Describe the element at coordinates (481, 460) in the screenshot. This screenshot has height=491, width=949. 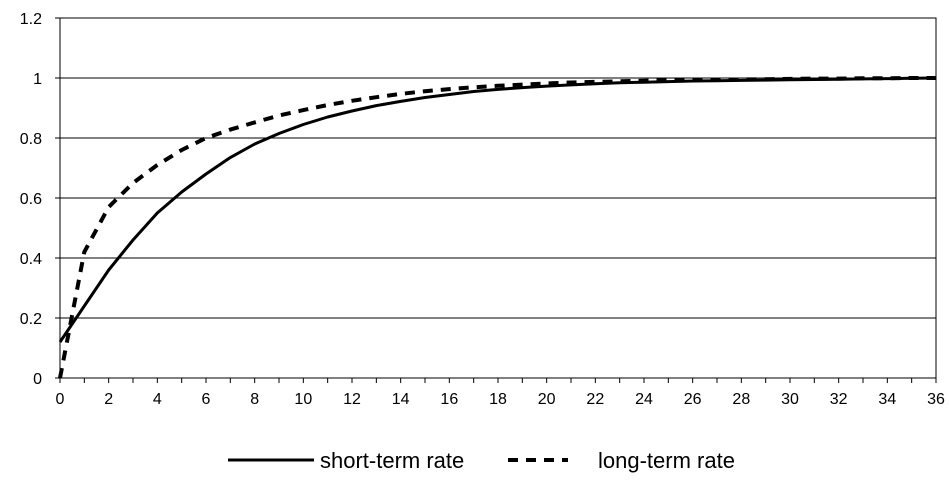
I see `legend: short-term rate long-term rate` at that location.